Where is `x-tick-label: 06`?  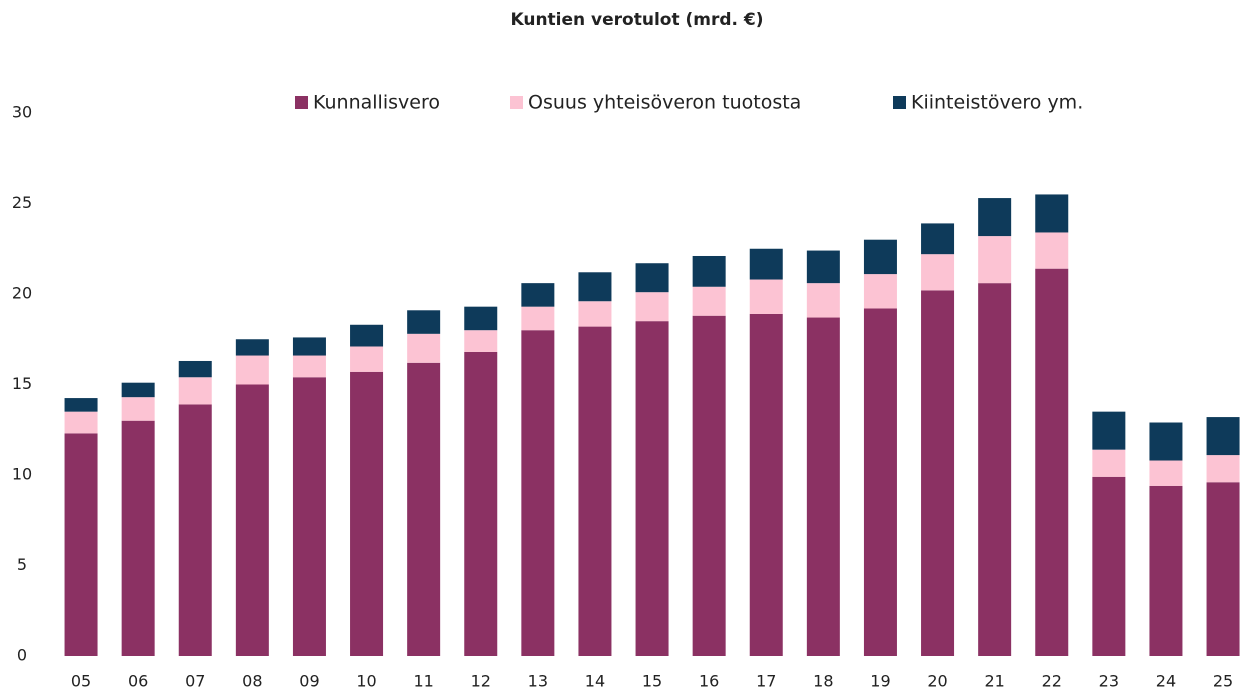 x-tick-label: 06 is located at coordinates (138, 681).